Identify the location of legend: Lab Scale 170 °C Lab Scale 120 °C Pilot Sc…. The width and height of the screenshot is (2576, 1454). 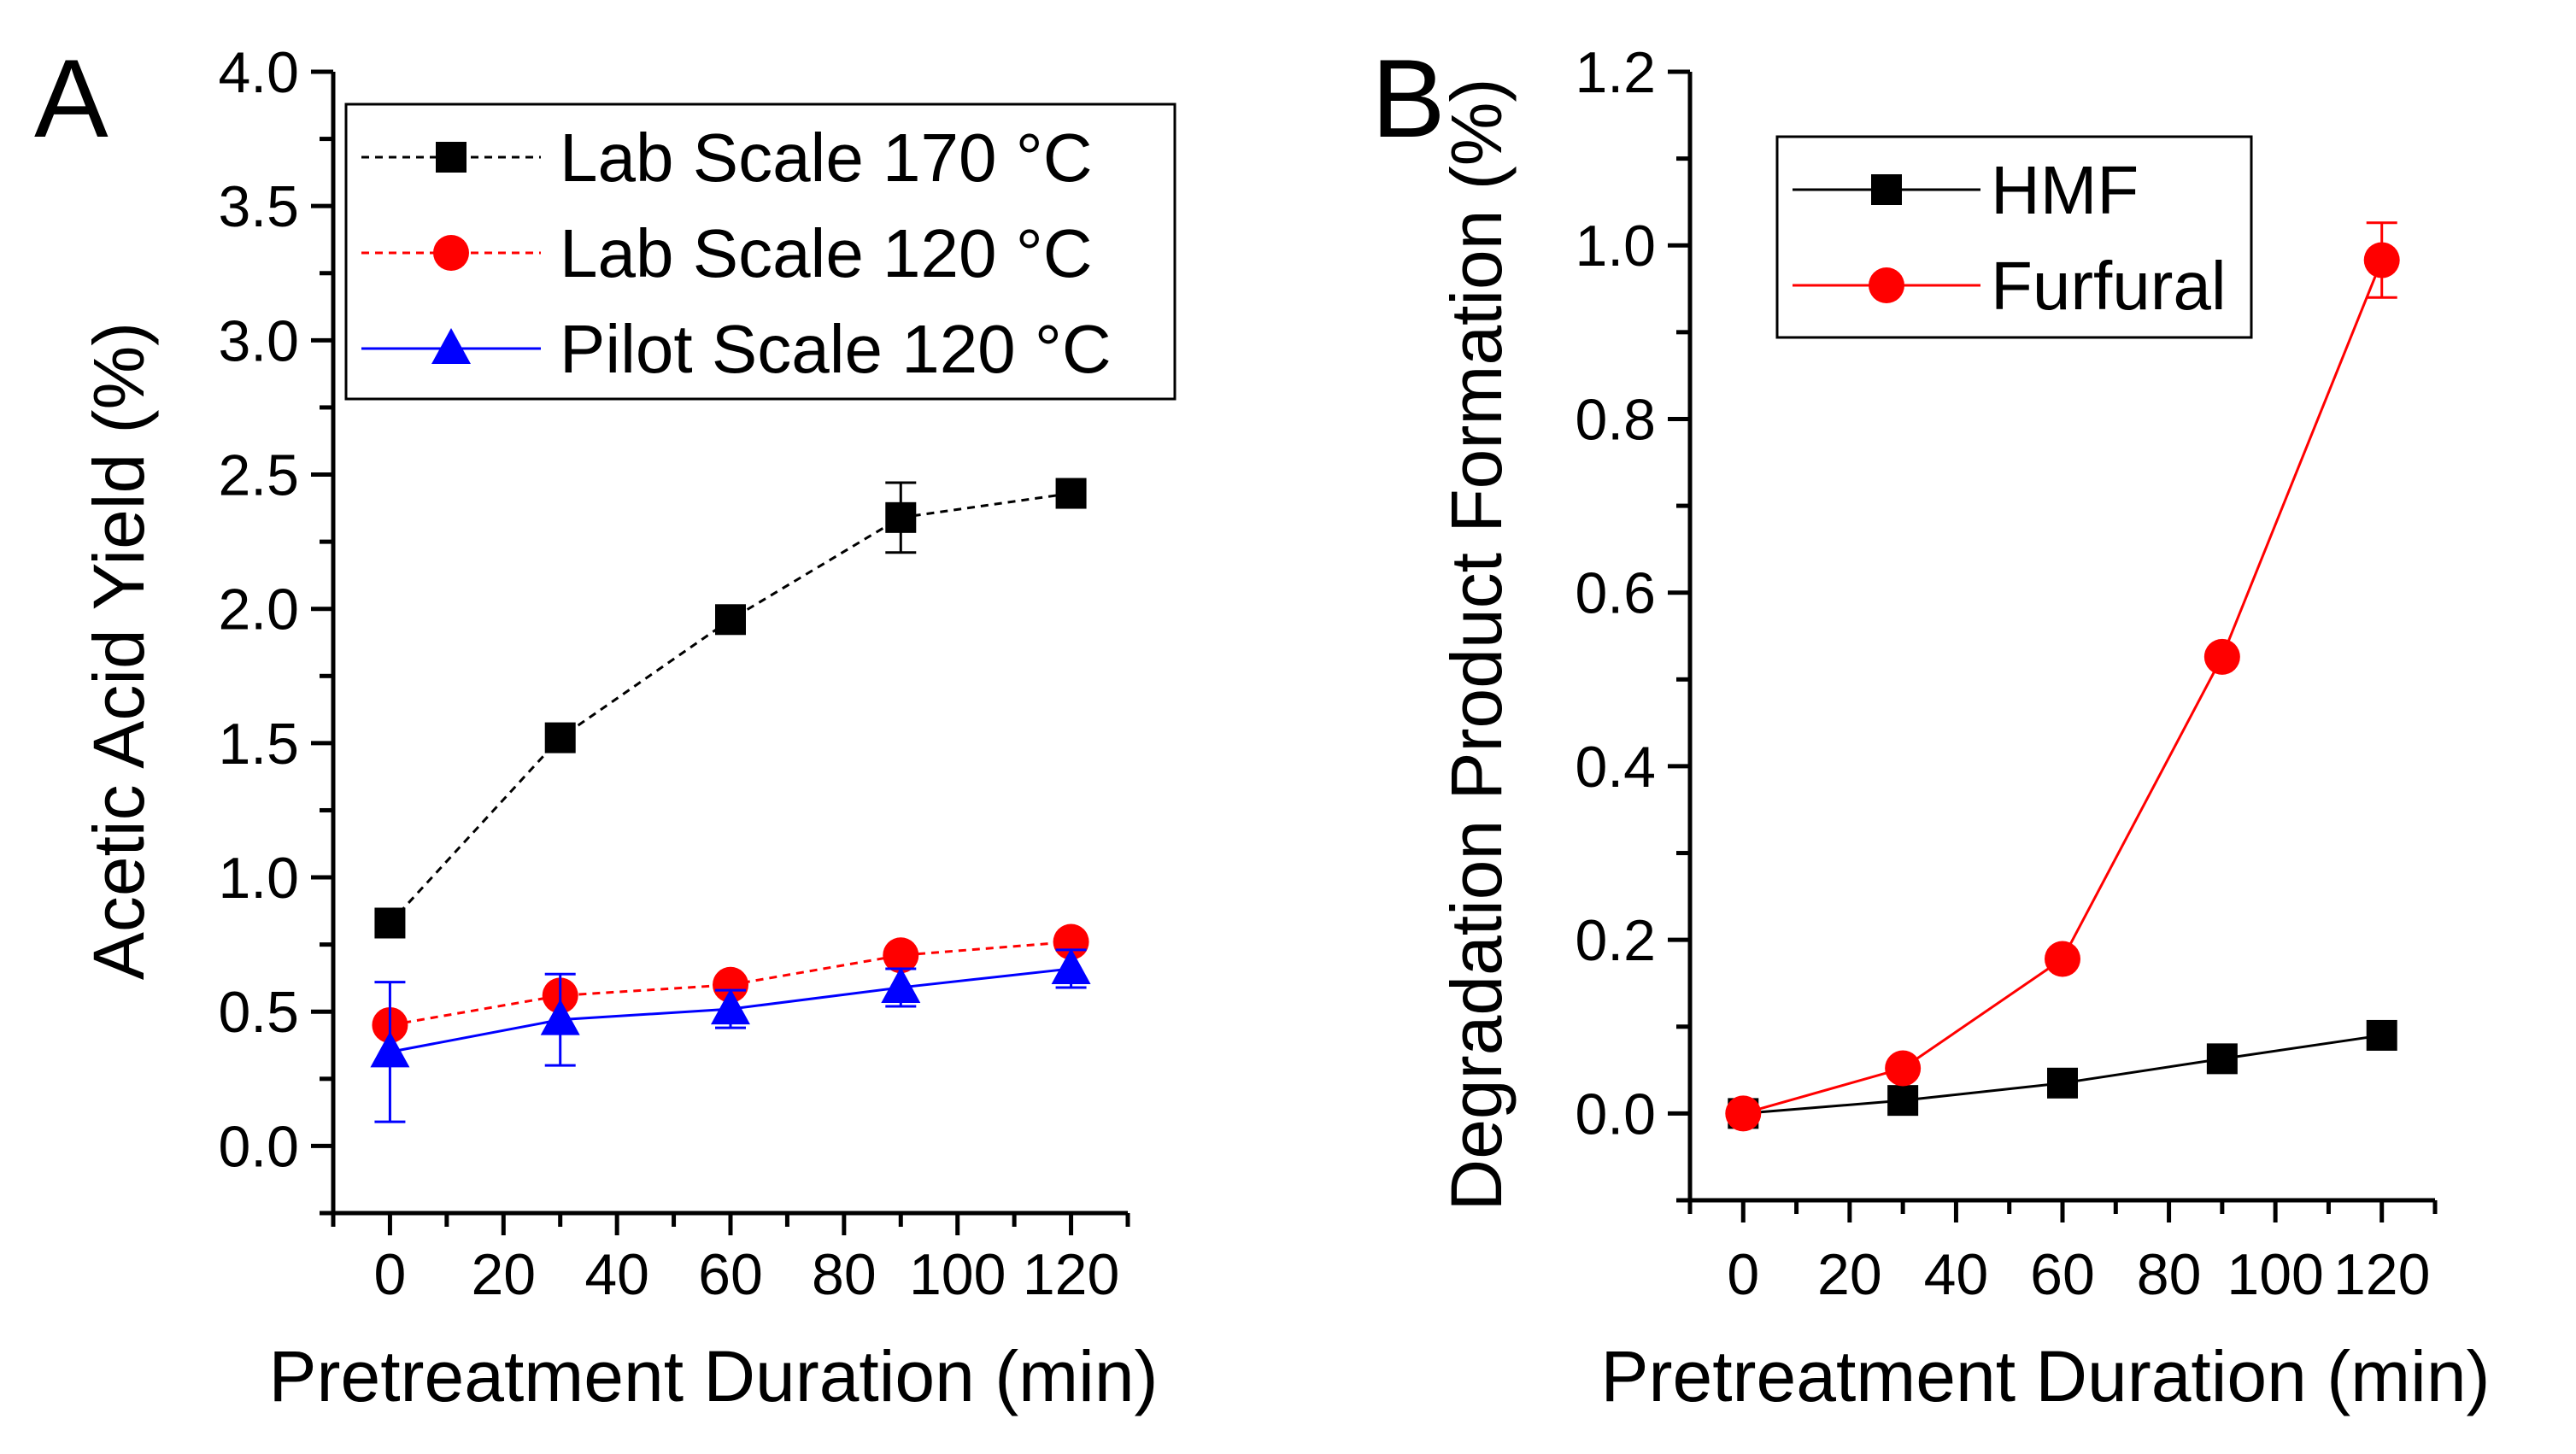
(760, 252).